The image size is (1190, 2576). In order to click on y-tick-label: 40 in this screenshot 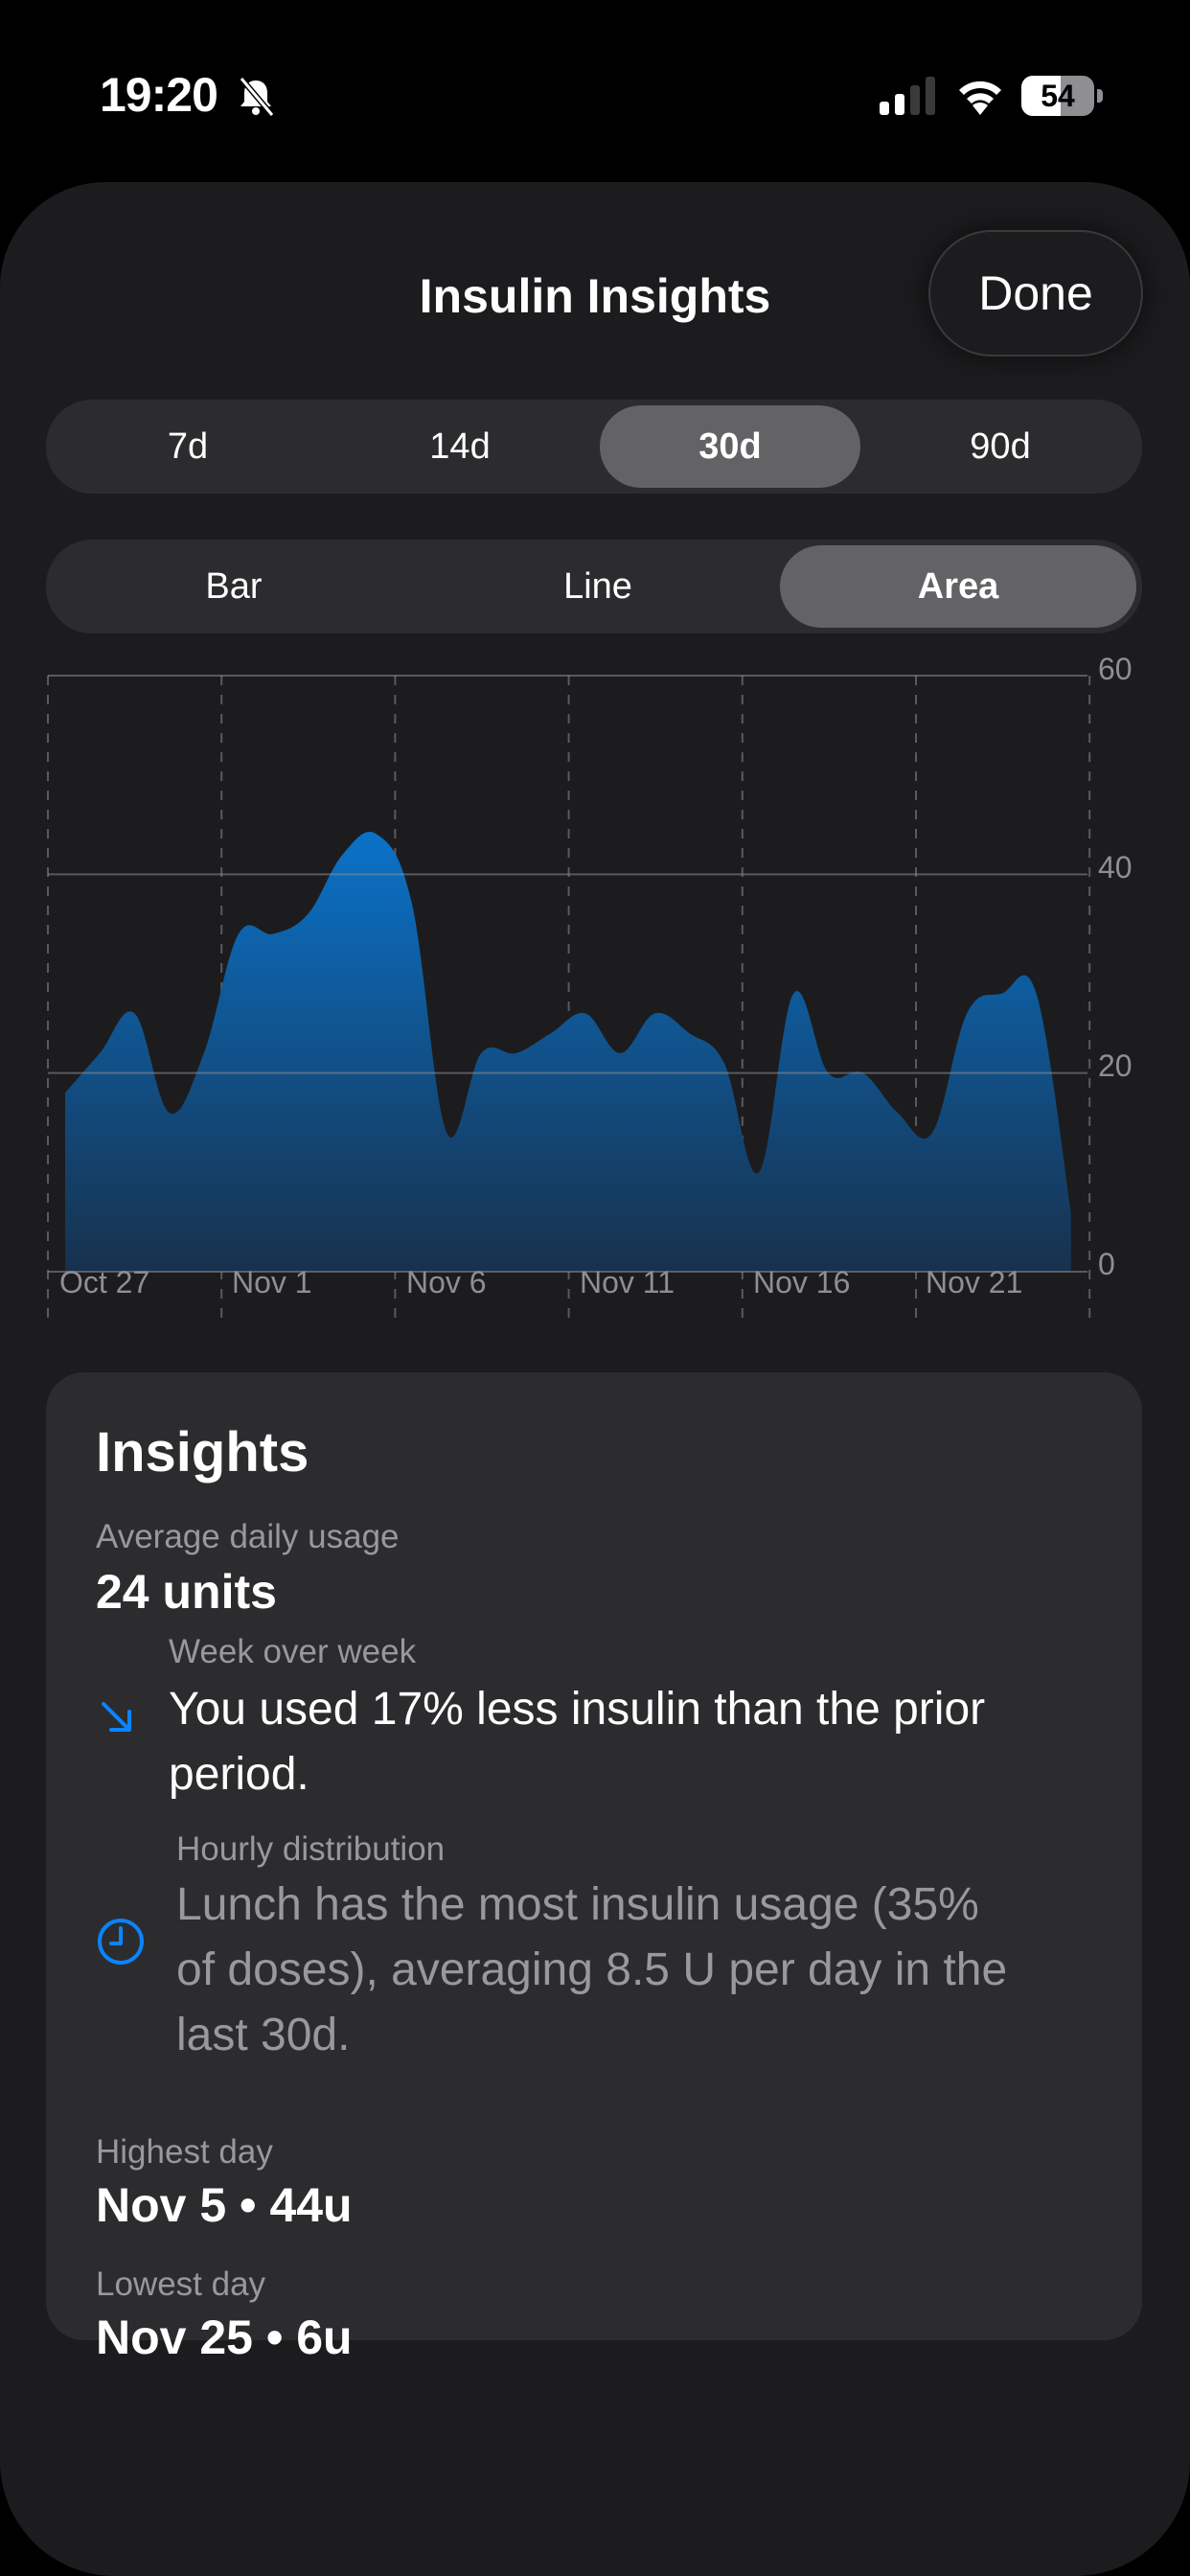, I will do `click(1115, 867)`.